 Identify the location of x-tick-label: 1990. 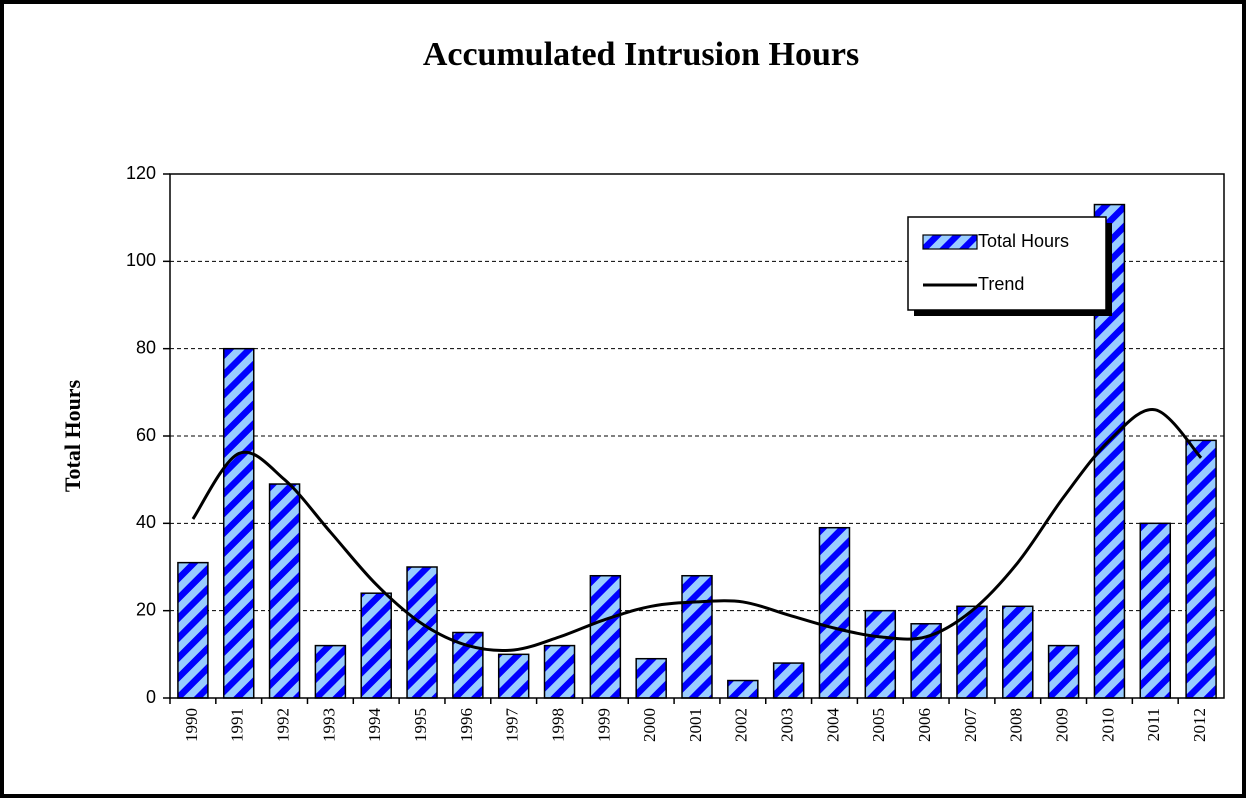
(191, 725).